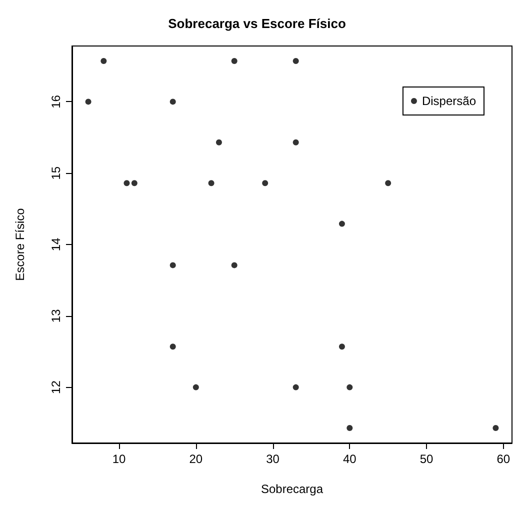  I want to click on y-tick-label: 14, so click(56, 245).